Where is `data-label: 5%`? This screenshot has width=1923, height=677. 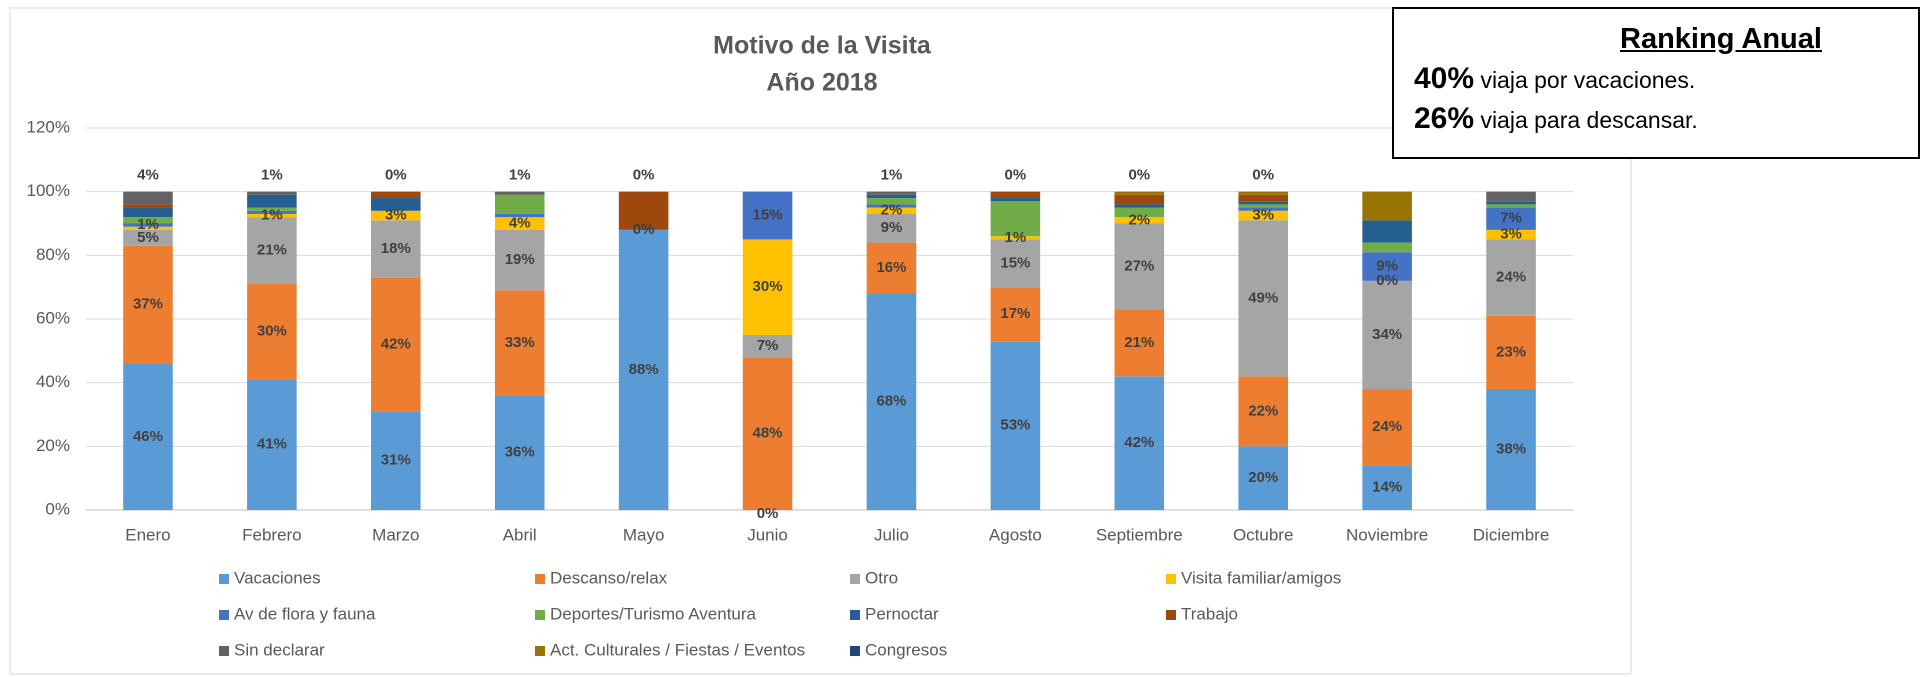 data-label: 5% is located at coordinates (148, 237).